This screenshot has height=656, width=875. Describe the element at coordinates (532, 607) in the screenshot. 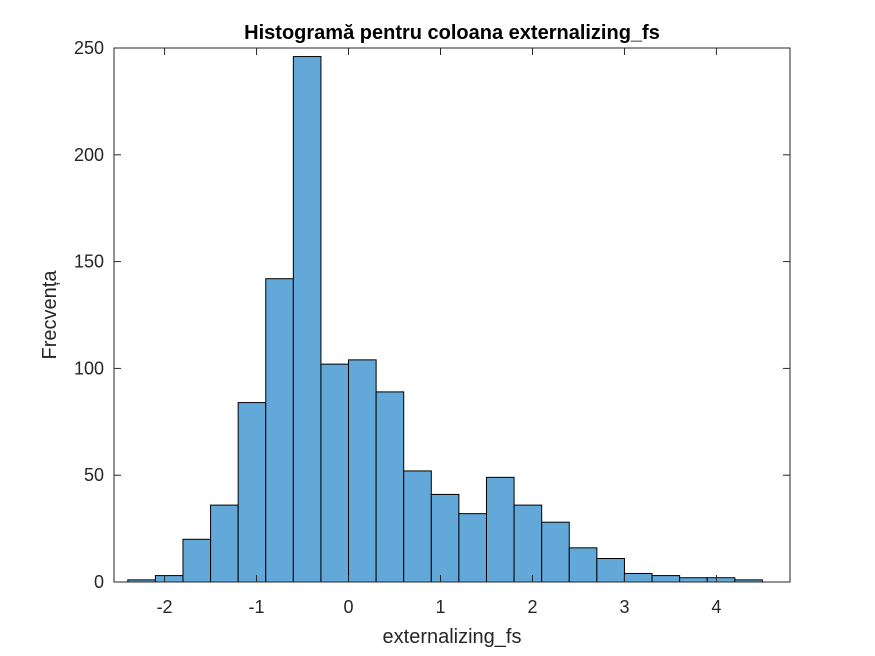

I see `x-tick-label: 2` at that location.